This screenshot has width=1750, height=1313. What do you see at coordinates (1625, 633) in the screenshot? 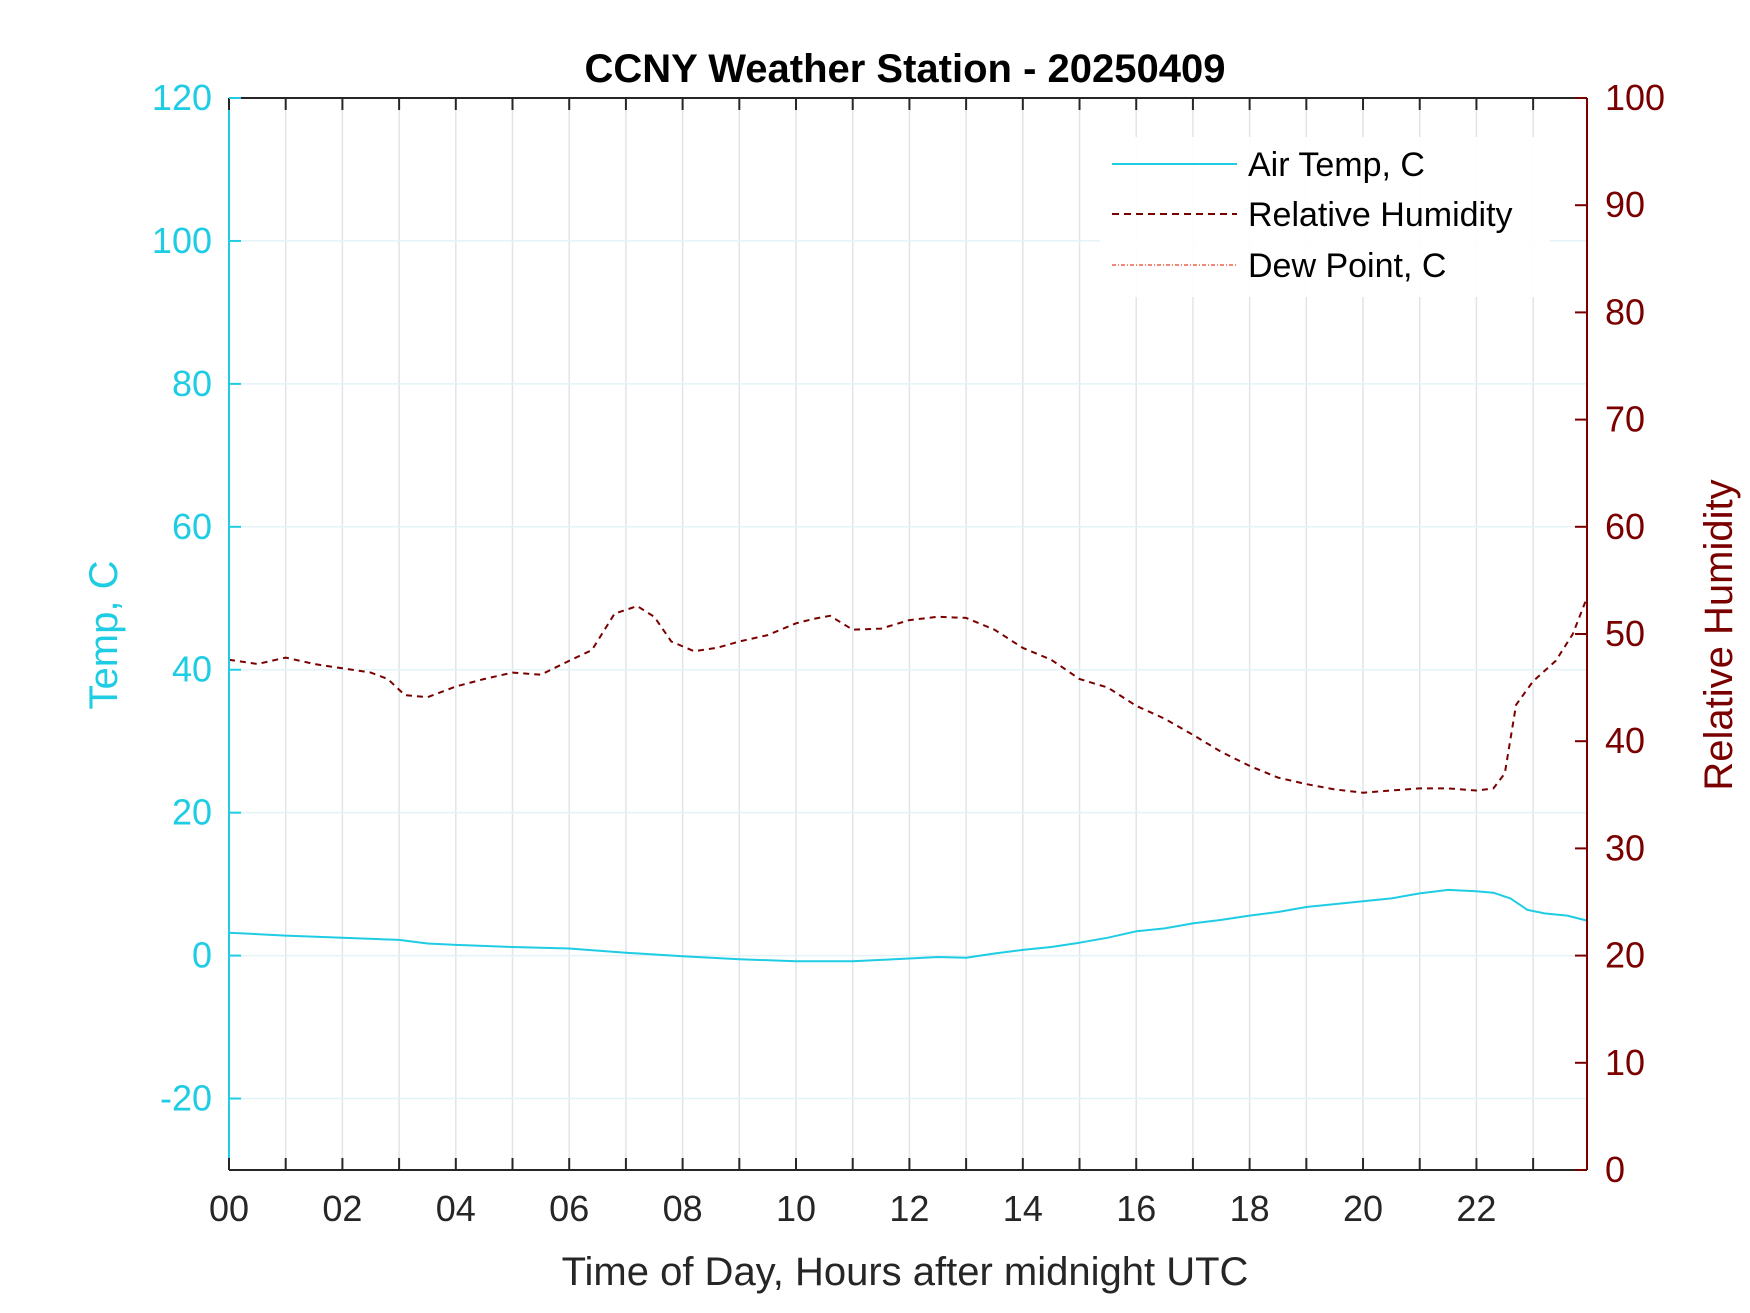
I see `y-right-tick-label: 50` at bounding box center [1625, 633].